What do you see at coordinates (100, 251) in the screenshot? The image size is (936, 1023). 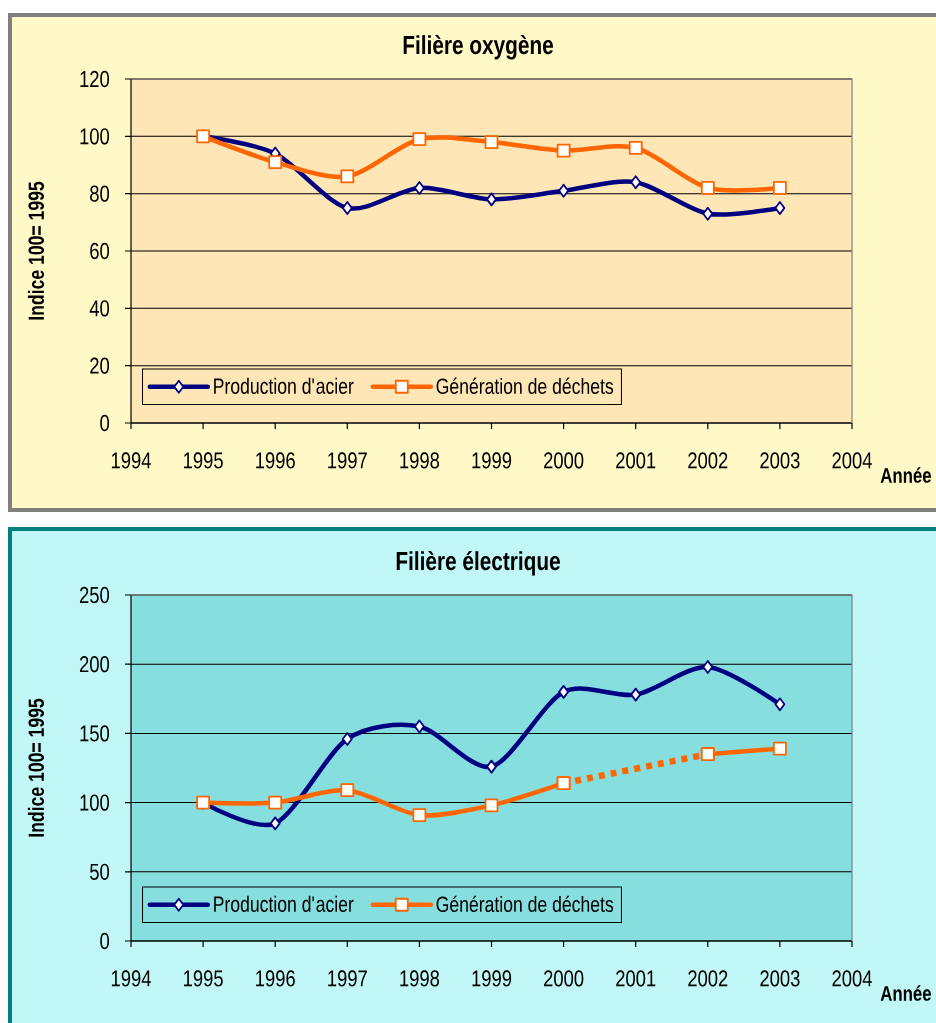 I see `y-tick-label: 60` at bounding box center [100, 251].